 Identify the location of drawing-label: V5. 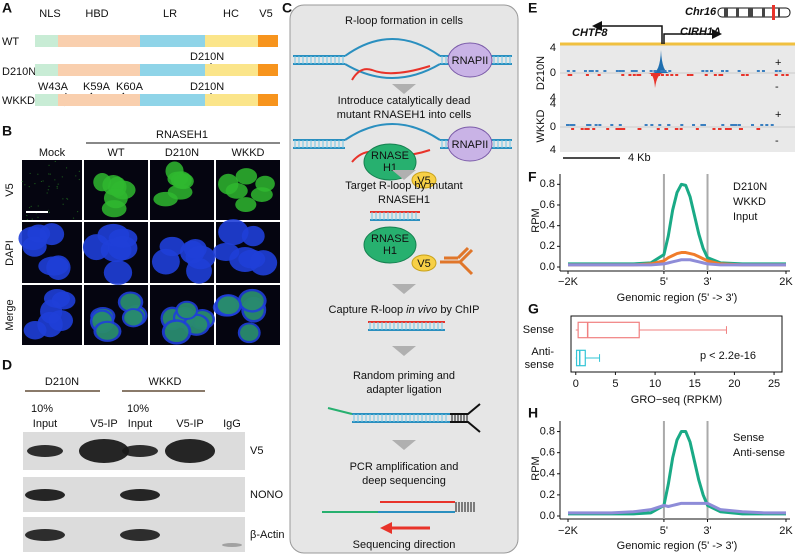
(423, 264).